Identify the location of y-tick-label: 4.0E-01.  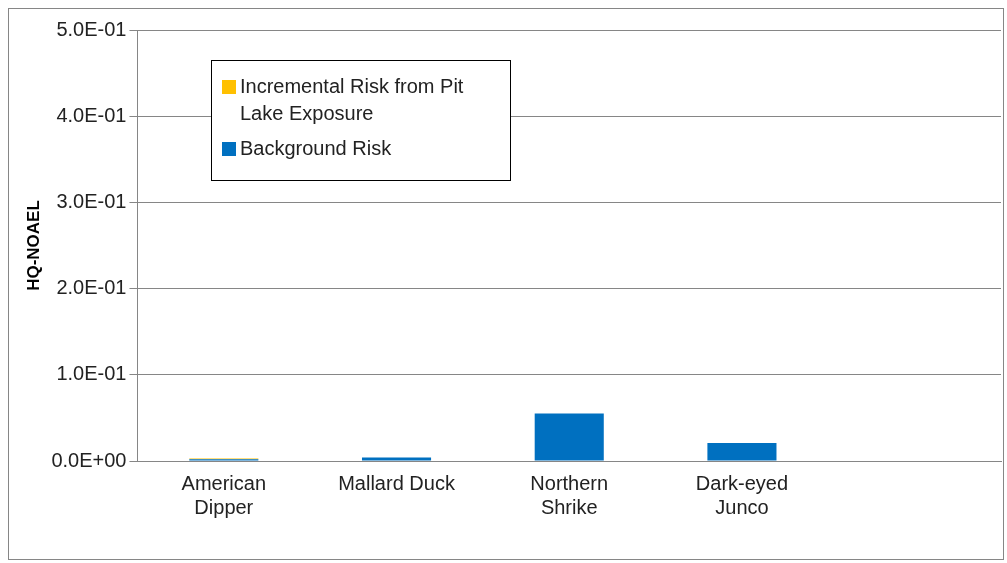
(91, 114).